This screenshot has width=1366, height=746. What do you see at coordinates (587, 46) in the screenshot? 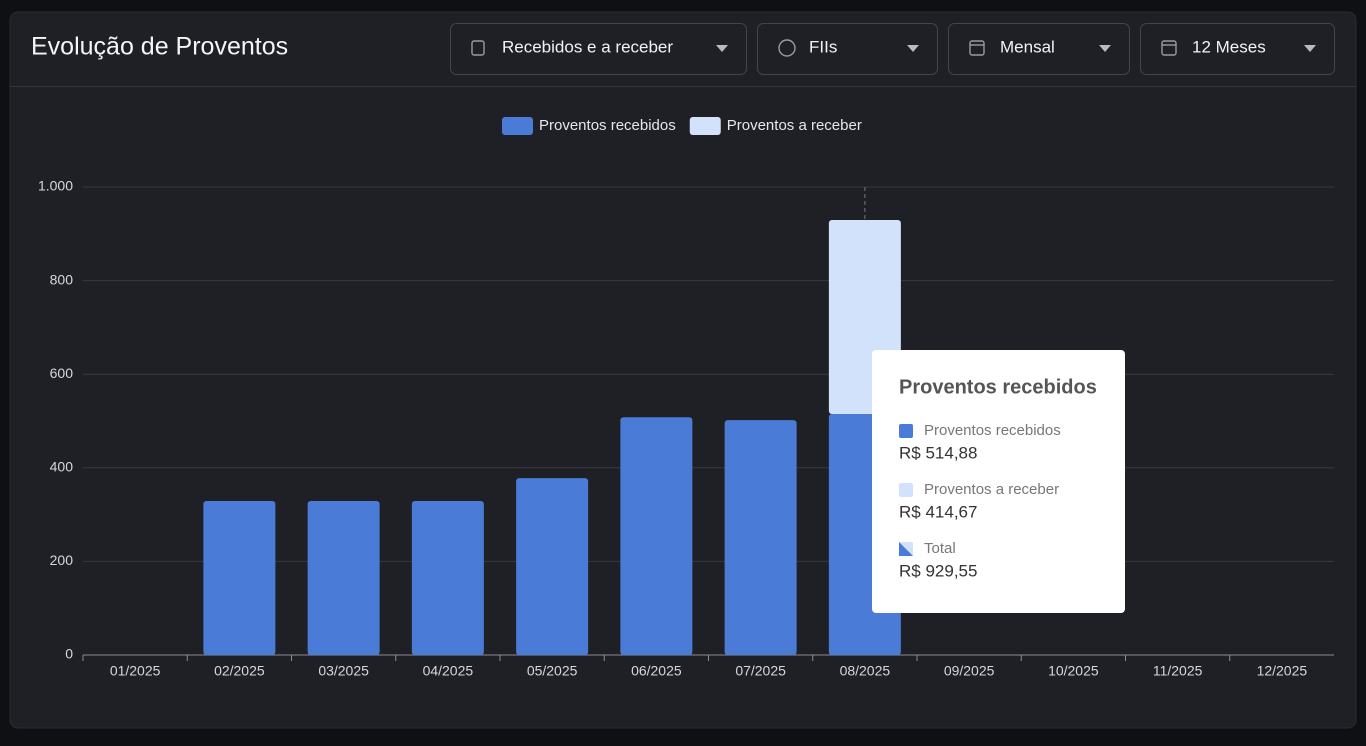
I see `dropdown-label: Recebidos e a receber` at bounding box center [587, 46].